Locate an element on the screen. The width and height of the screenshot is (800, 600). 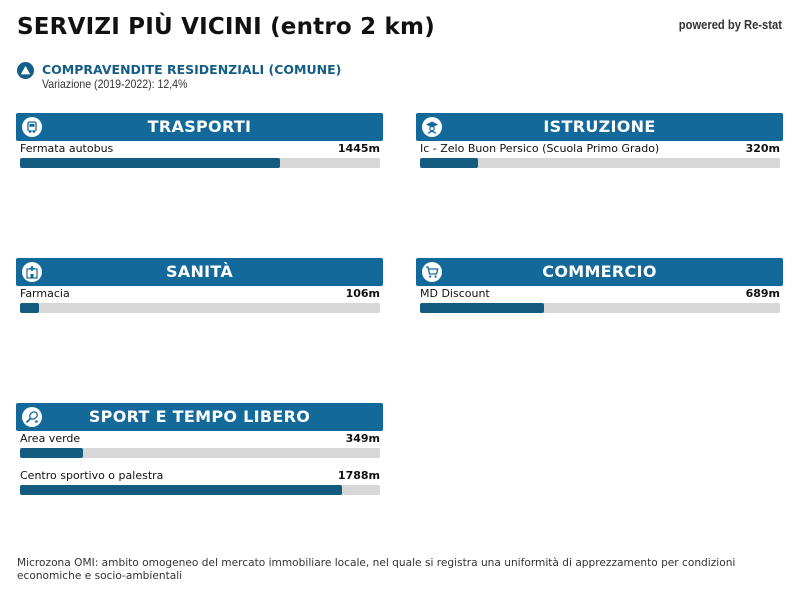
bus-icon is located at coordinates (32, 127).